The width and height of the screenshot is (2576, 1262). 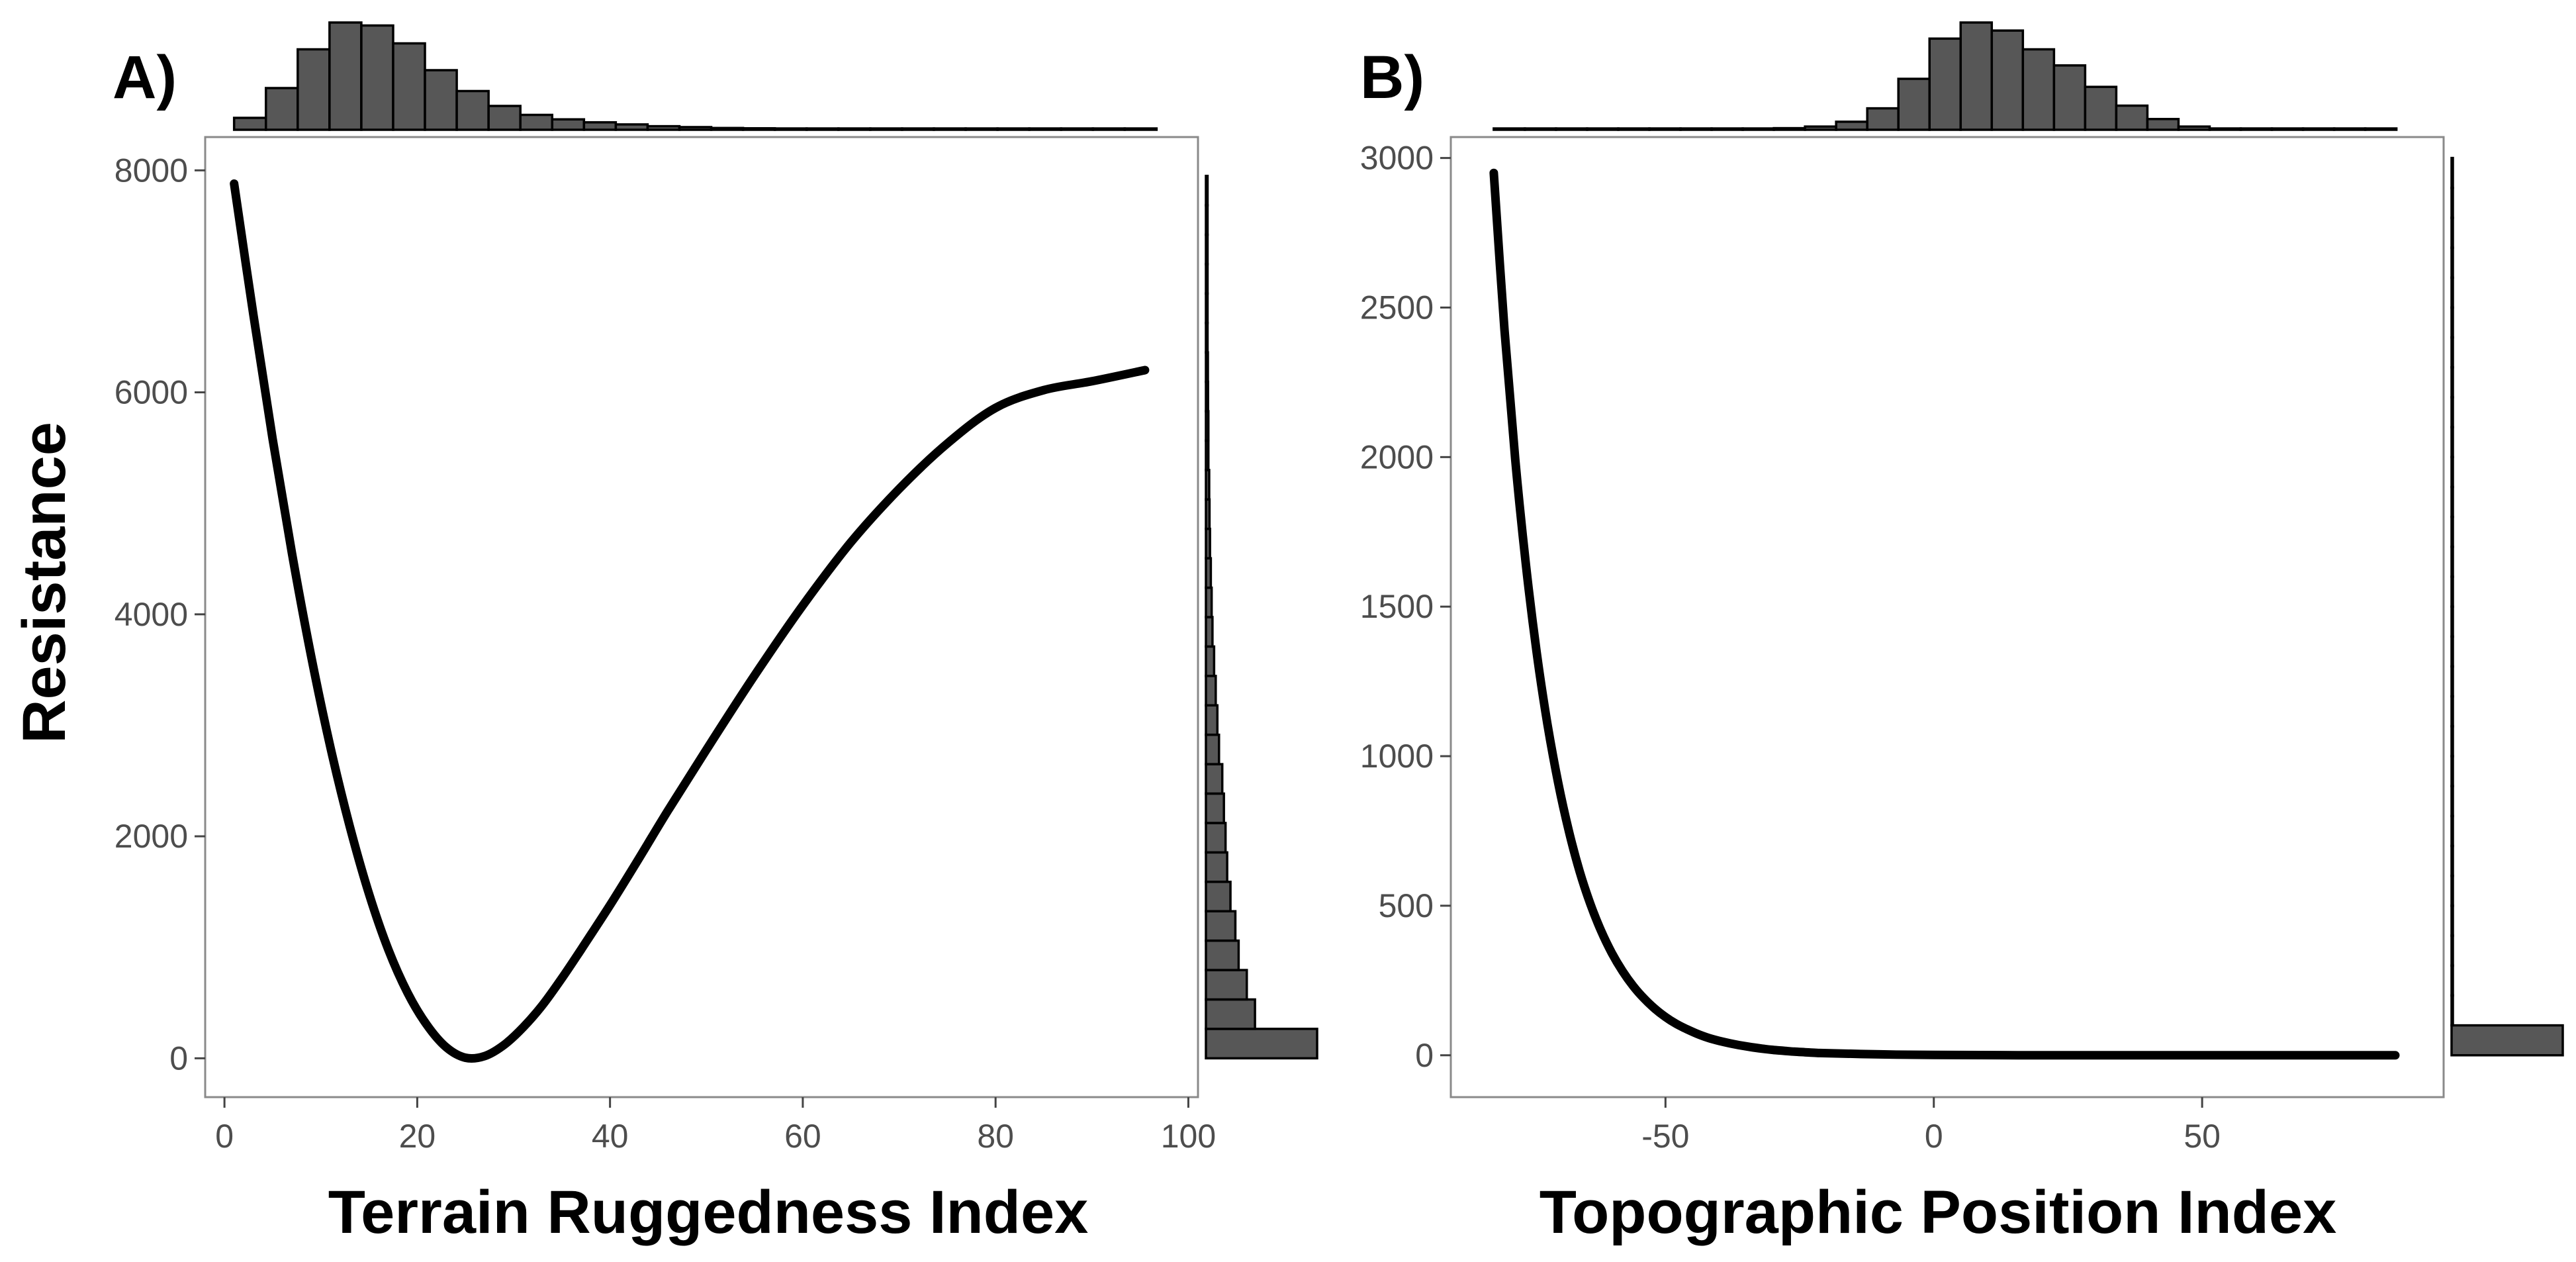 I want to click on panel-a-label: A), so click(x=145, y=77).